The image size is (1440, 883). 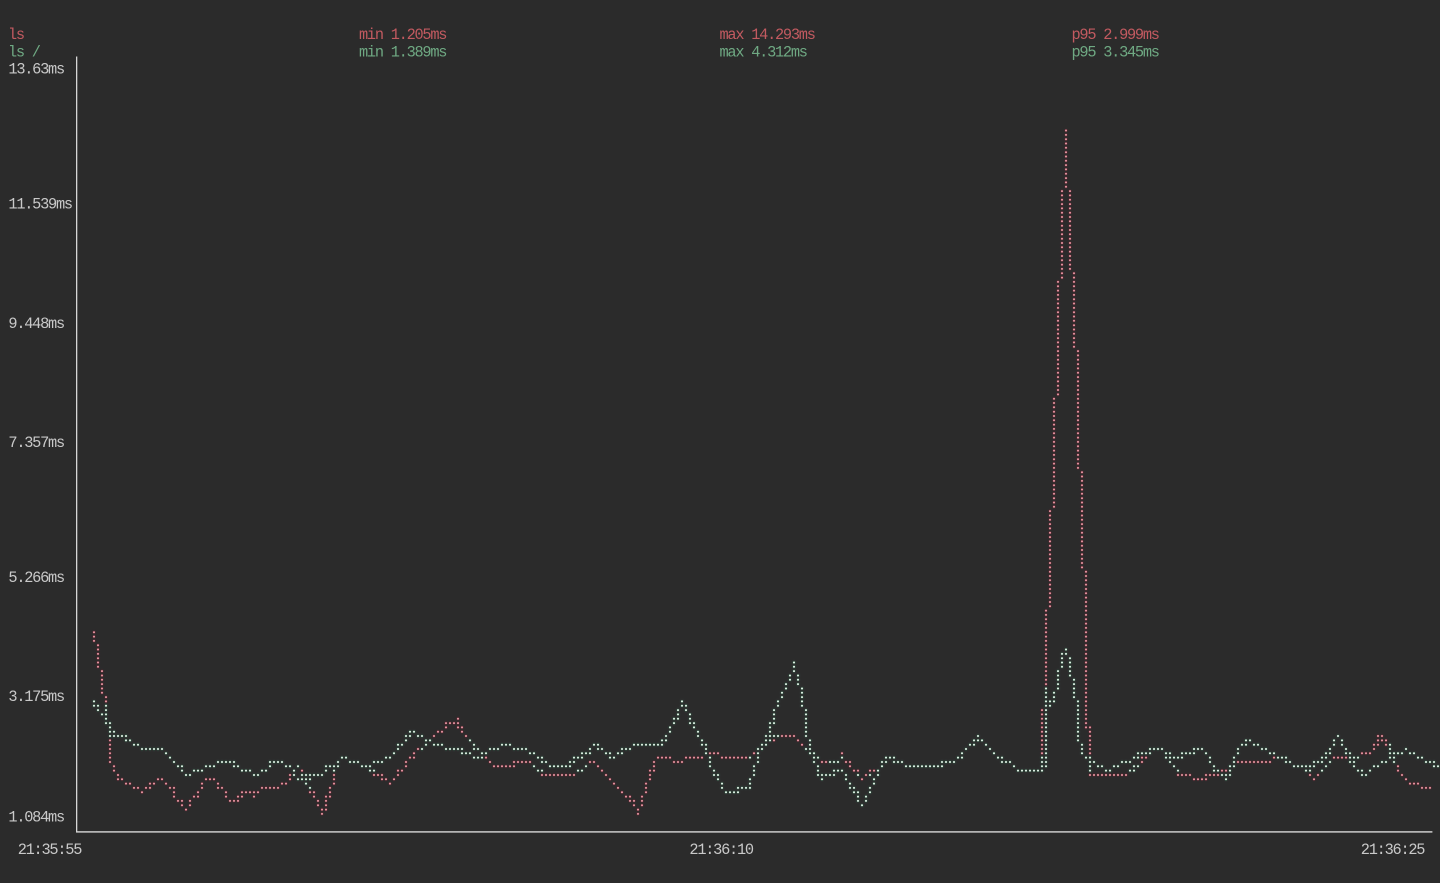 What do you see at coordinates (721, 850) in the screenshot?
I see `svg-text: 21:36:10` at bounding box center [721, 850].